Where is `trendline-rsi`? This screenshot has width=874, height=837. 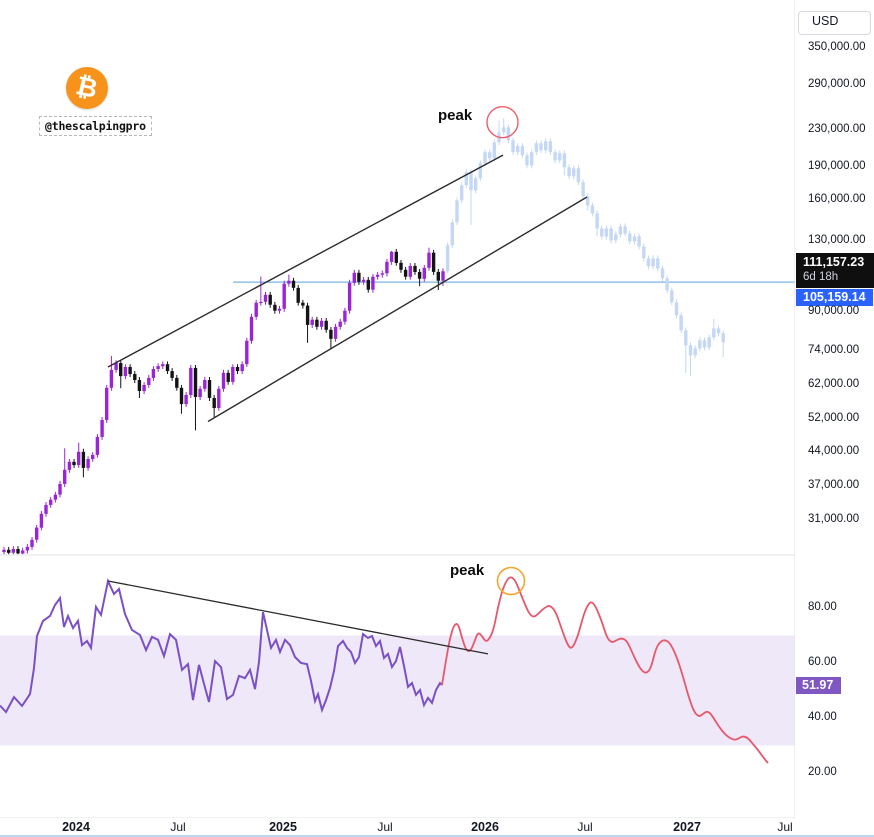 trendline-rsi is located at coordinates (298, 617).